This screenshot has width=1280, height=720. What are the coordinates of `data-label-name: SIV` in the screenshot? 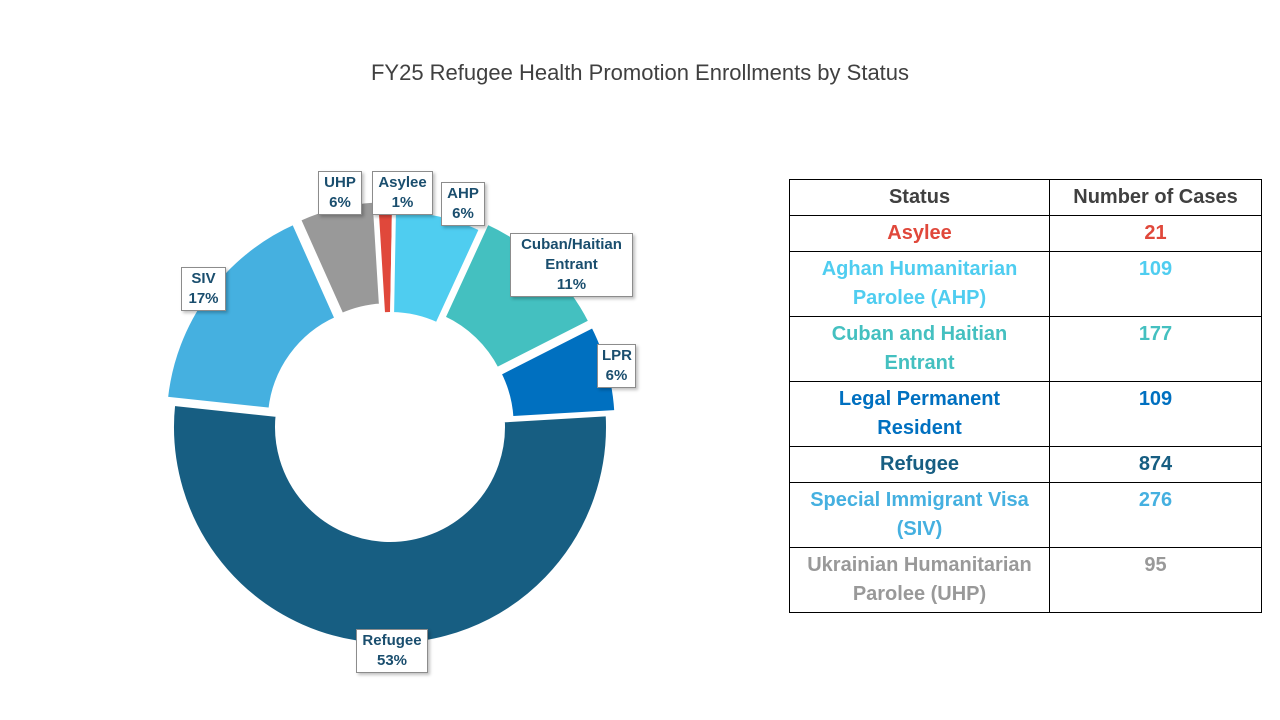 It's located at (203, 278).